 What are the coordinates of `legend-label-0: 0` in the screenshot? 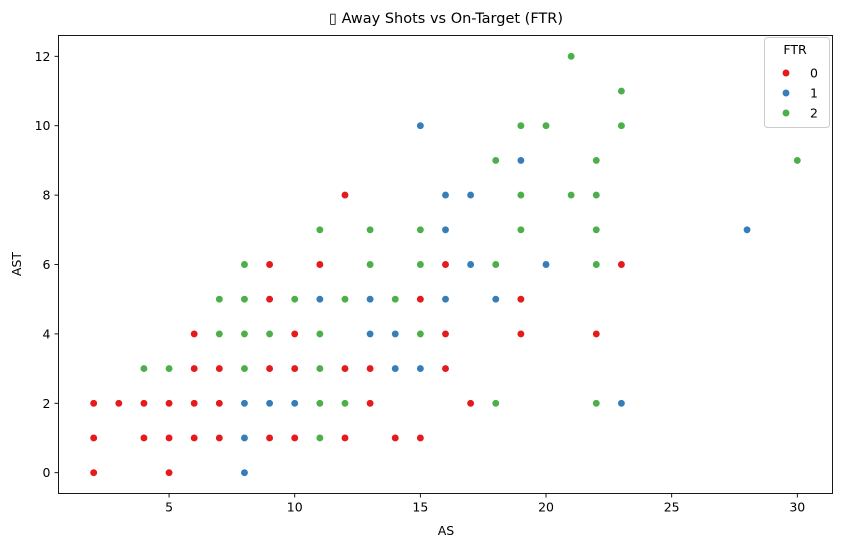 It's located at (814, 73).